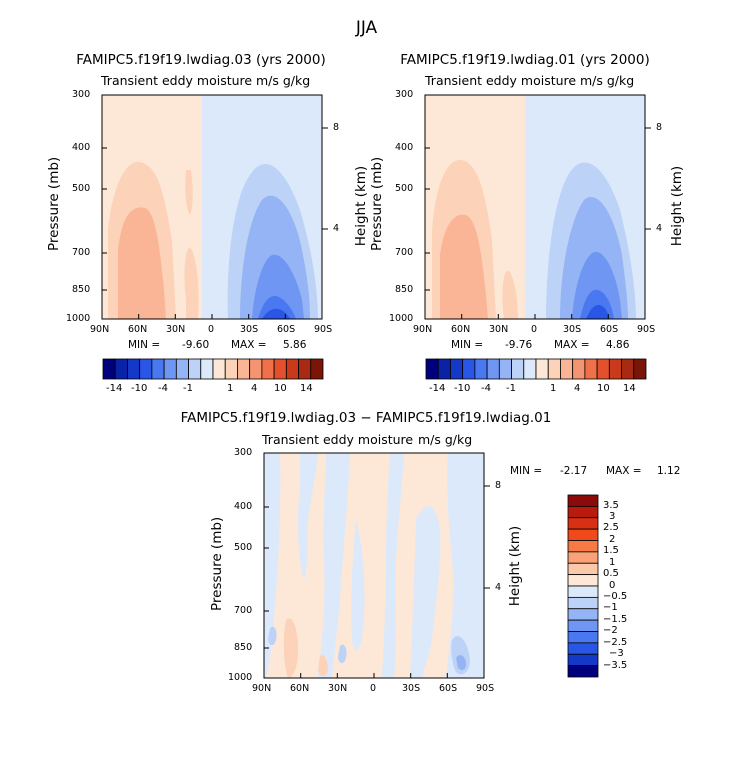 This screenshot has width=733, height=772. I want to click on panel3-neg-b, so click(307, 516).